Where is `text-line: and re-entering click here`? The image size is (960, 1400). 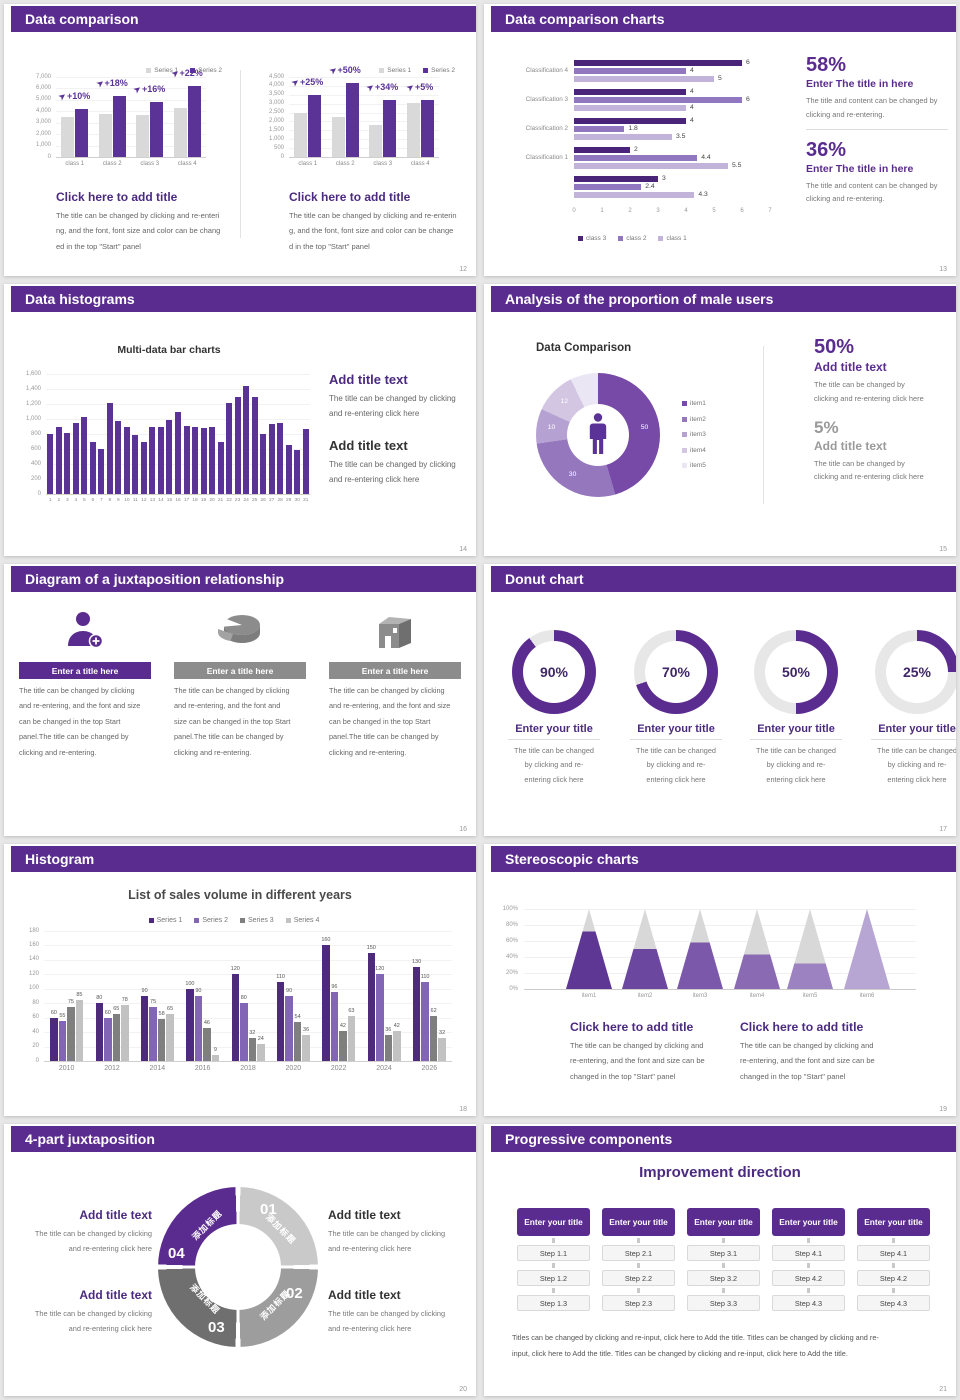 text-line: and re-entering click here is located at coordinates (374, 479).